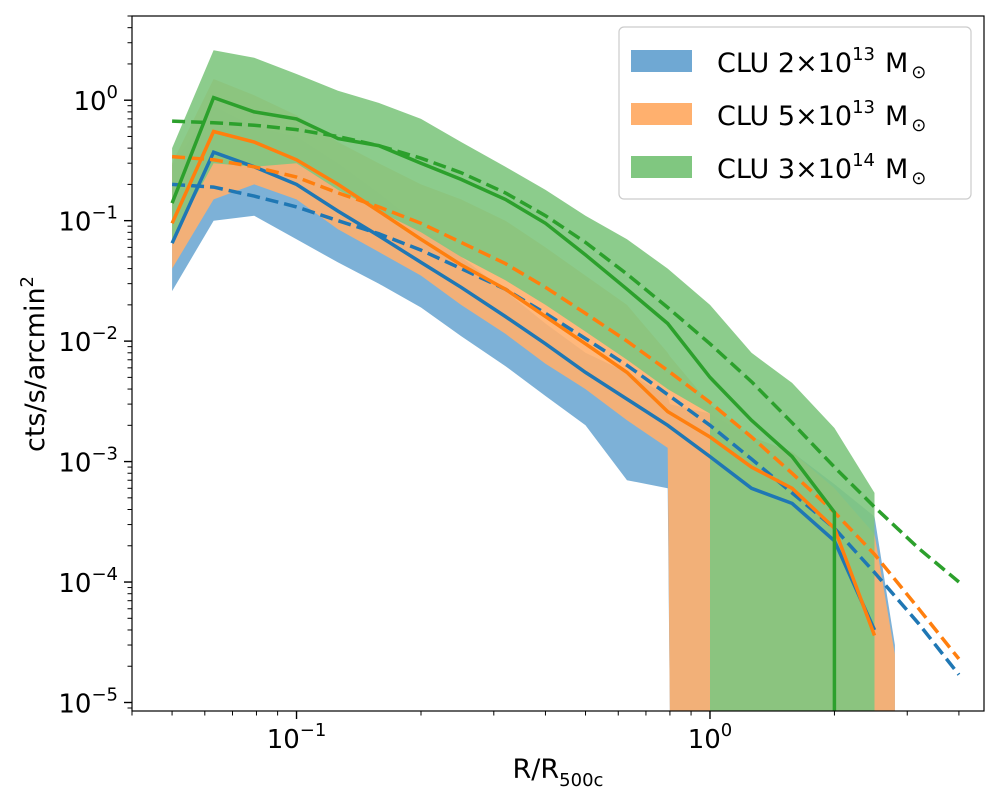 This screenshot has height=800, width=1000. What do you see at coordinates (821, 169) in the screenshot?
I see `legend-entry: CLU 3×1014 M ⊙` at bounding box center [821, 169].